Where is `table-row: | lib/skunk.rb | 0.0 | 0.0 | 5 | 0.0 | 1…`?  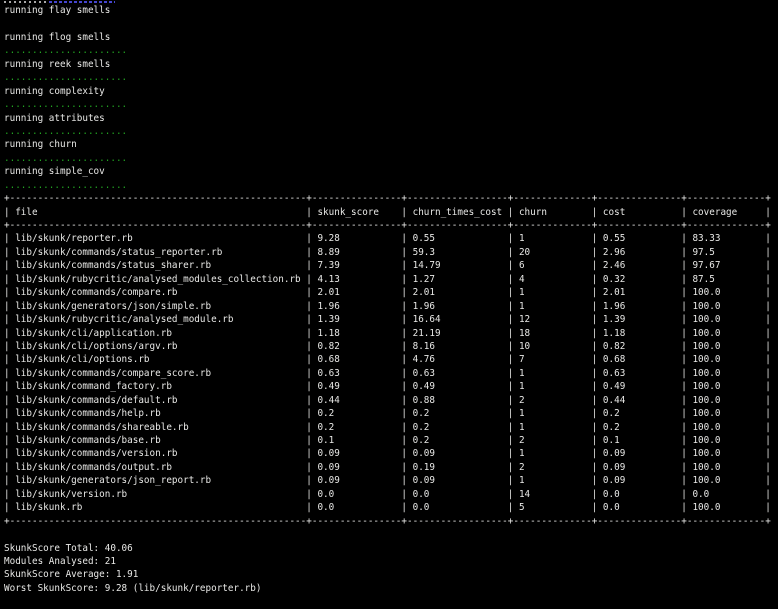
table-row: | lib/skunk.rb | 0.0 | 0.0 | 5 | 0.0 | 1… is located at coordinates (387, 508).